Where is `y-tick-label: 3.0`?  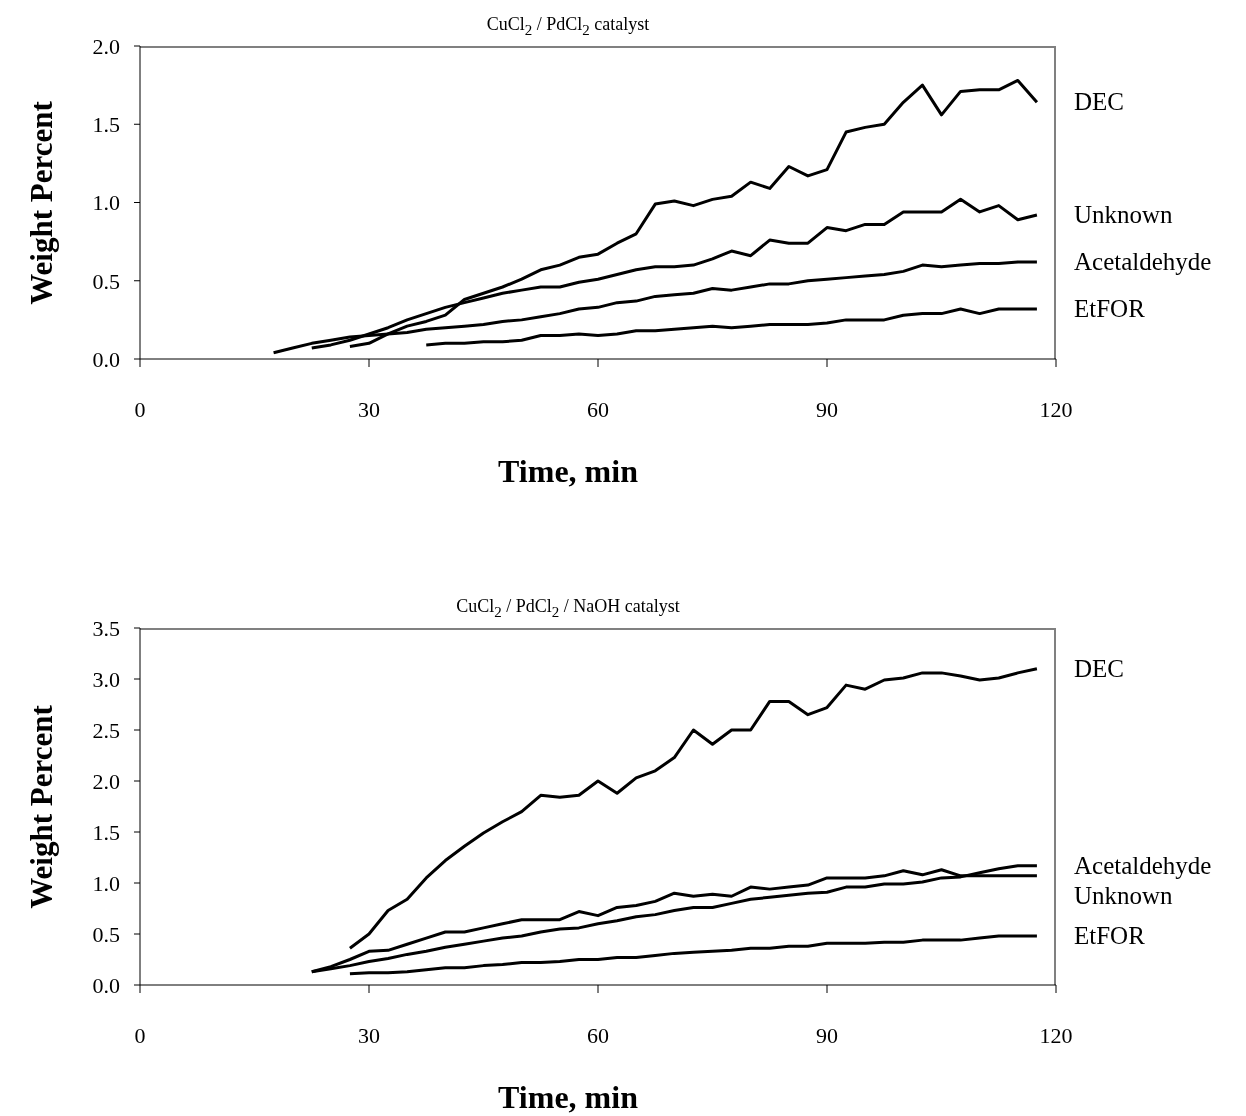
y-tick-label: 3.0 is located at coordinates (106, 679).